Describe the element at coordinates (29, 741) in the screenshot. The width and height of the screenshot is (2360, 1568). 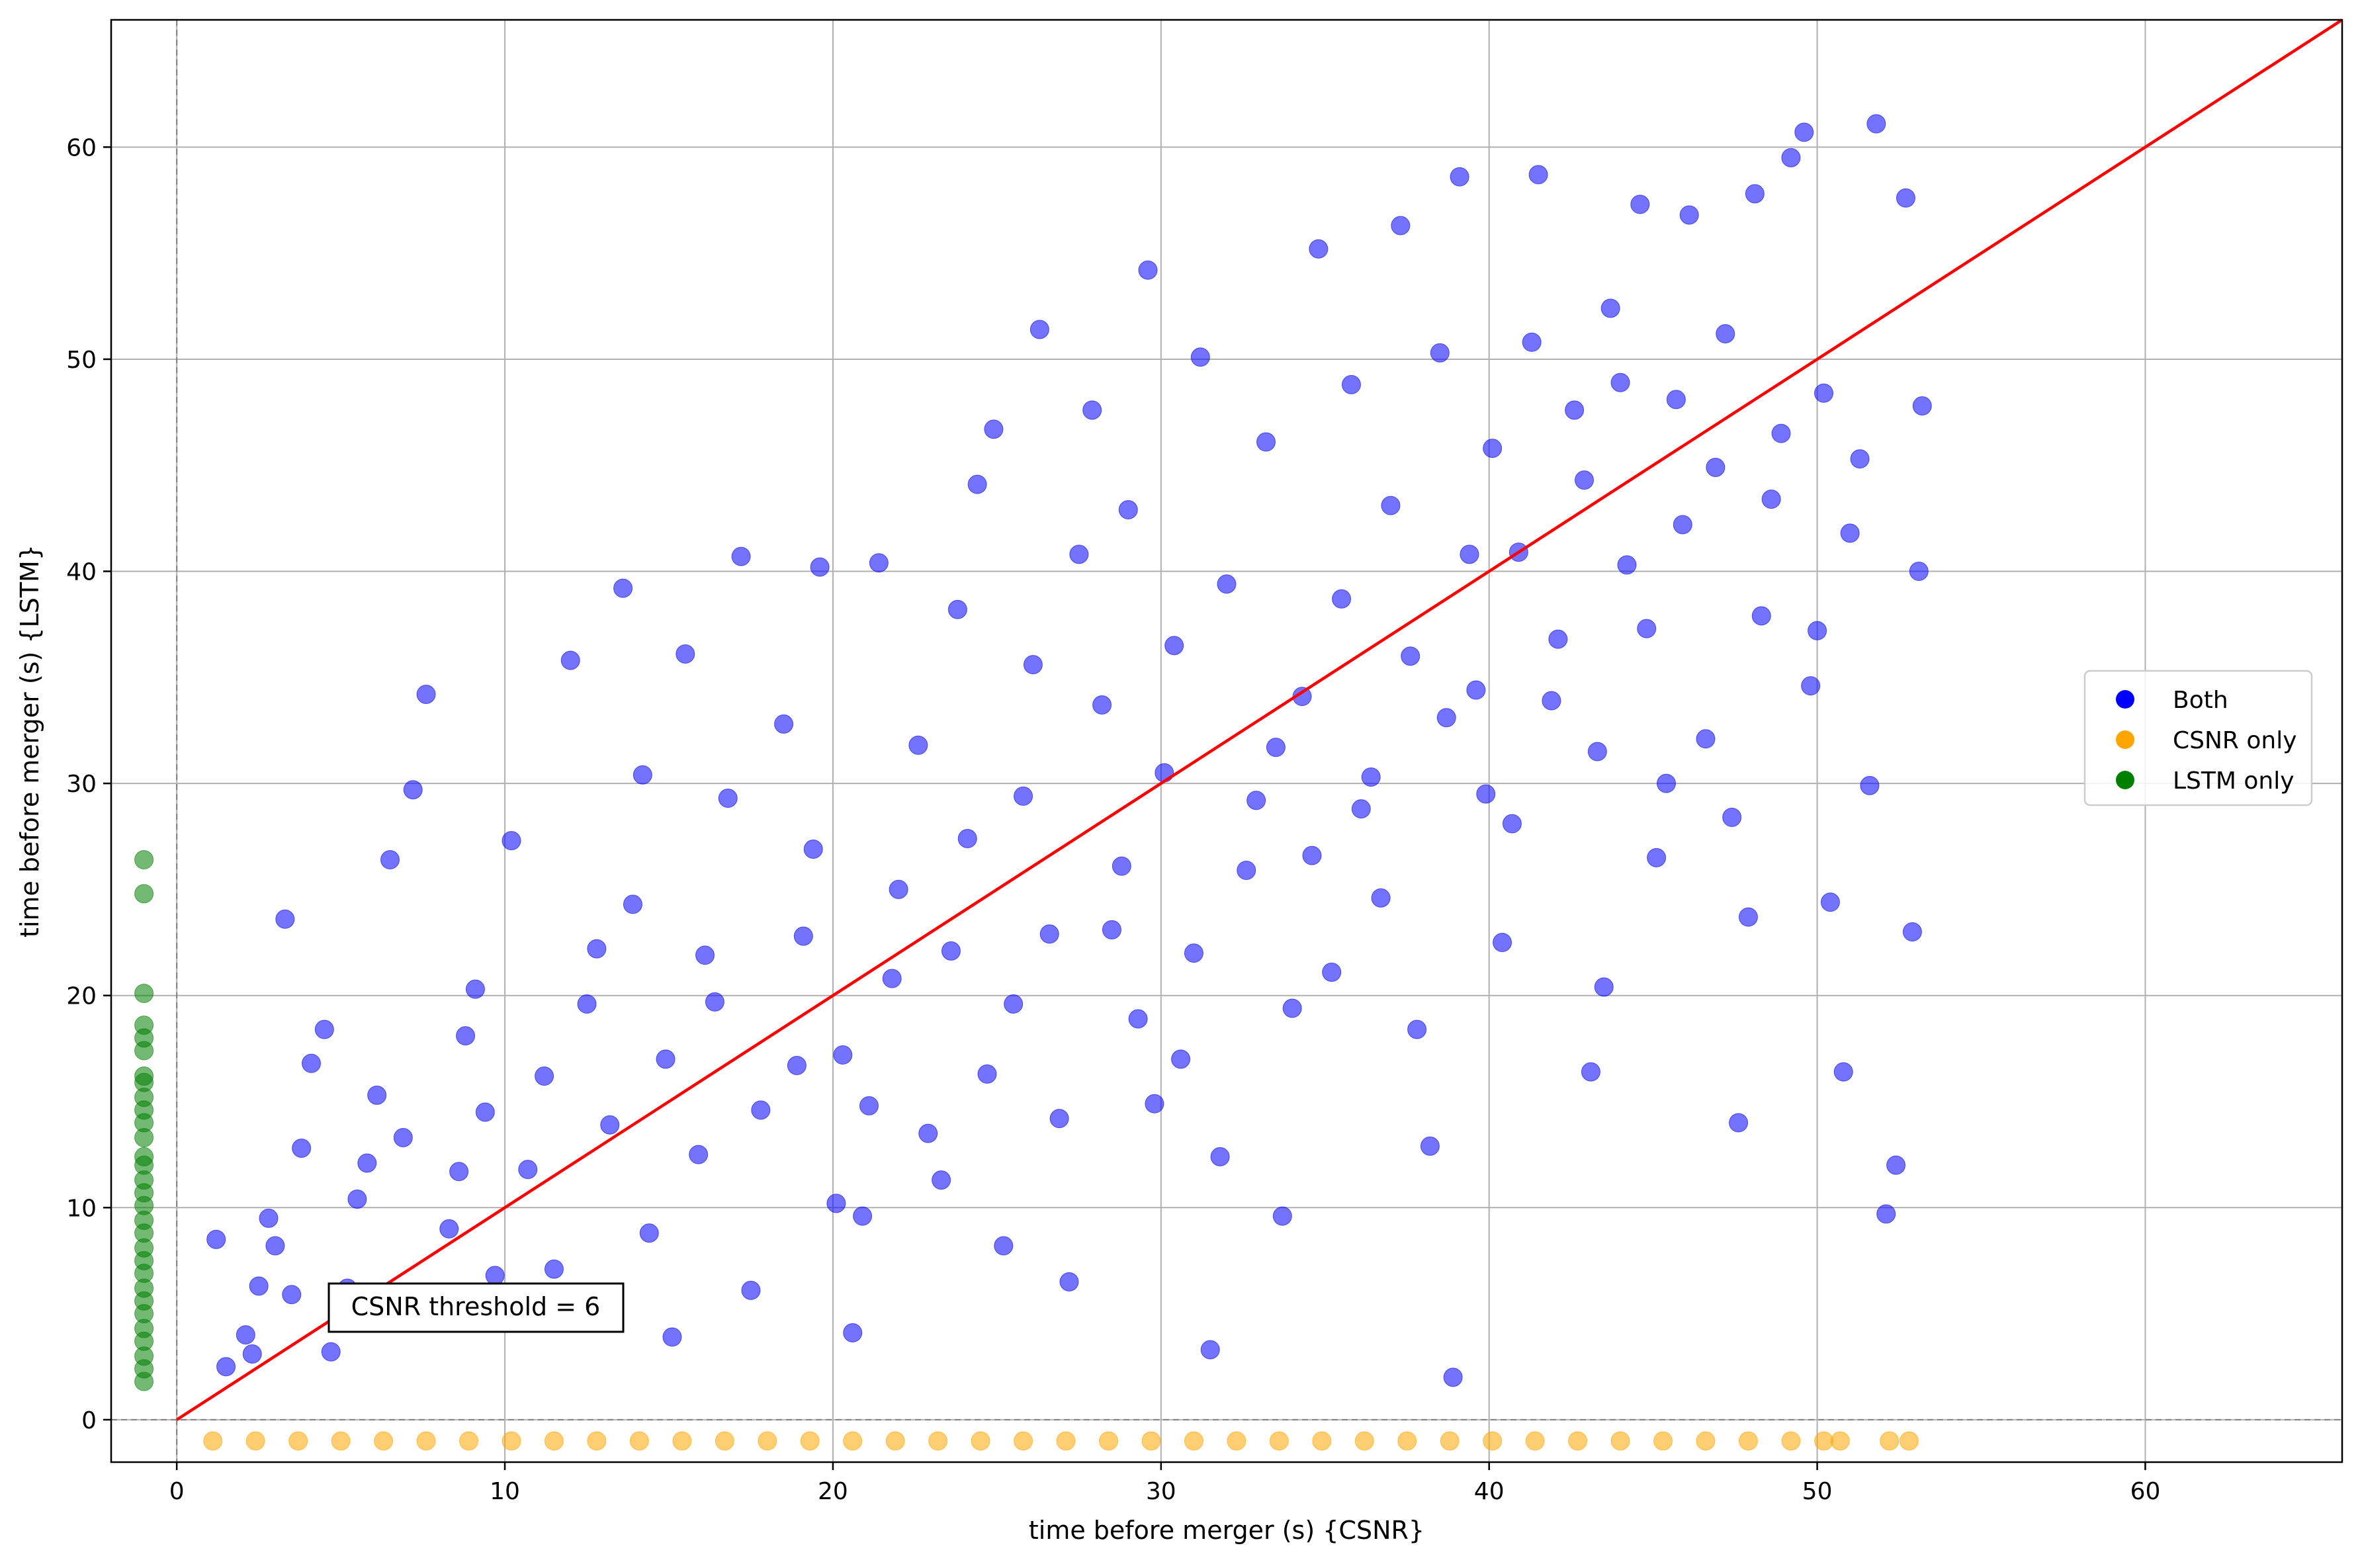
I see `y-axis-label: time before merger (s) {LSTM}` at that location.